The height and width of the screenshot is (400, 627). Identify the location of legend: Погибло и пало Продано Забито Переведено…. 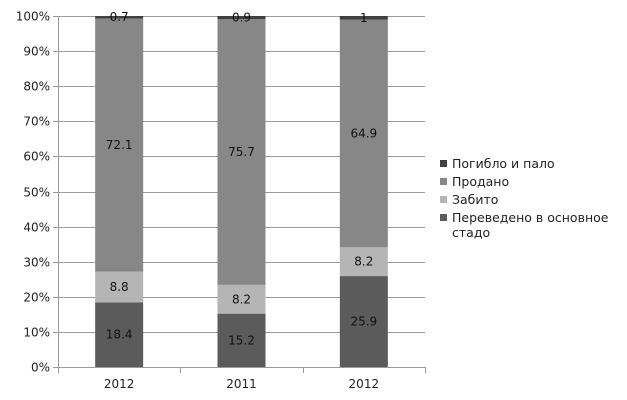
(532, 199).